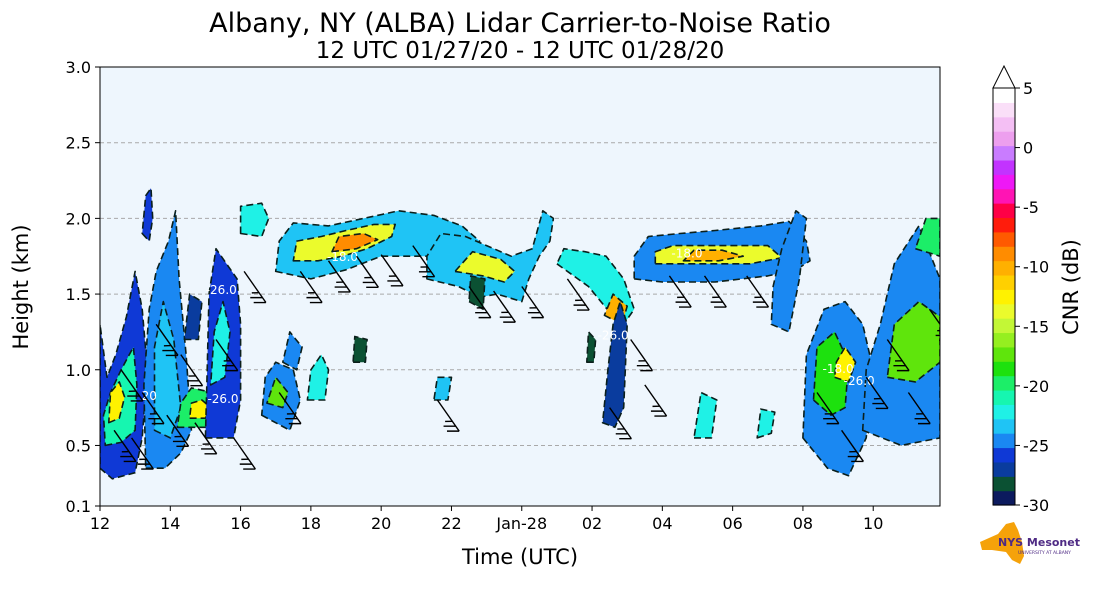  What do you see at coordinates (78, 218) in the screenshot?
I see `y-tick-label: 2.0` at bounding box center [78, 218].